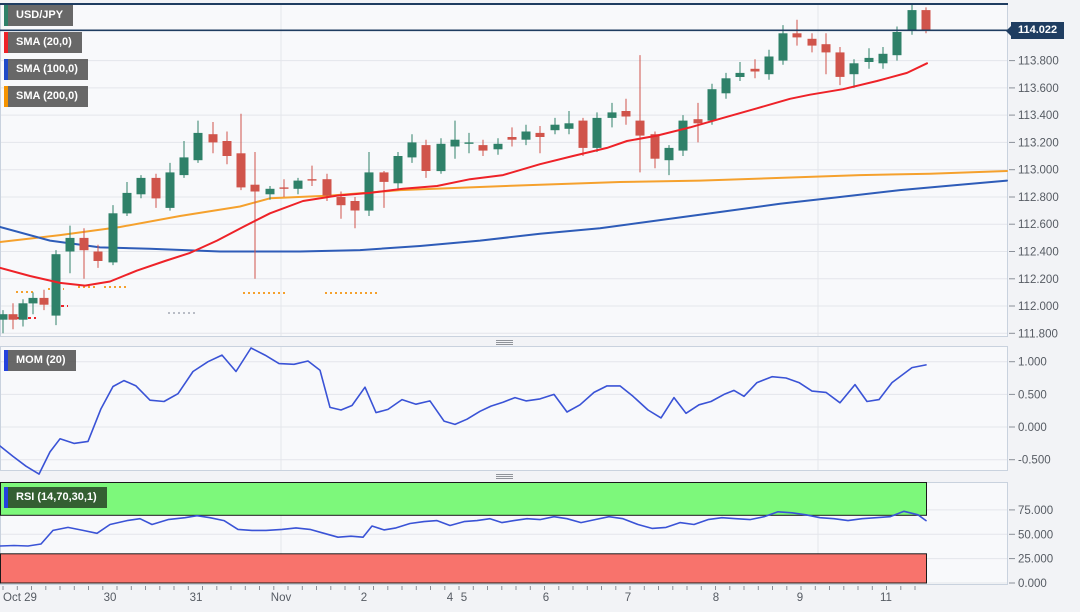 The height and width of the screenshot is (612, 1080). I want to click on momentum-axis-label: 0.500, so click(1032, 395).